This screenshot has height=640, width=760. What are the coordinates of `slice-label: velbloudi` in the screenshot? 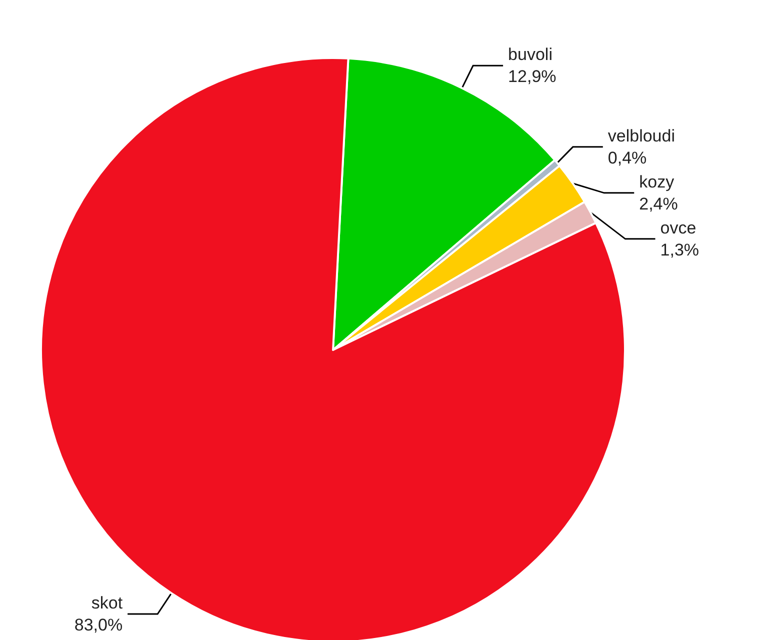 It's located at (641, 136).